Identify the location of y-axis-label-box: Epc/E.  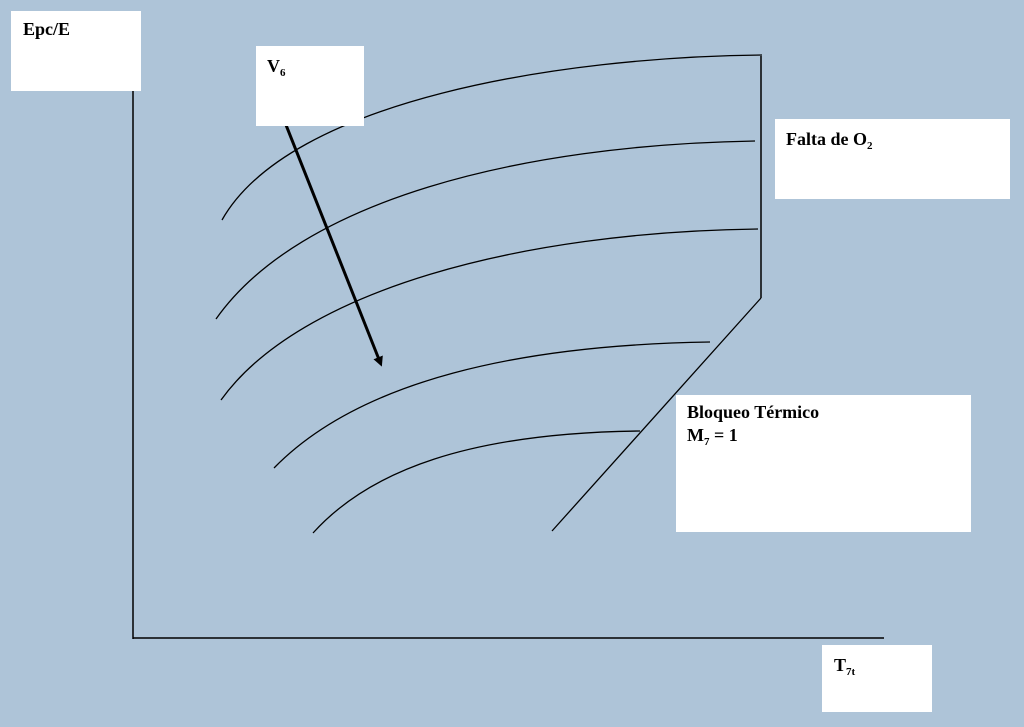
(76, 51).